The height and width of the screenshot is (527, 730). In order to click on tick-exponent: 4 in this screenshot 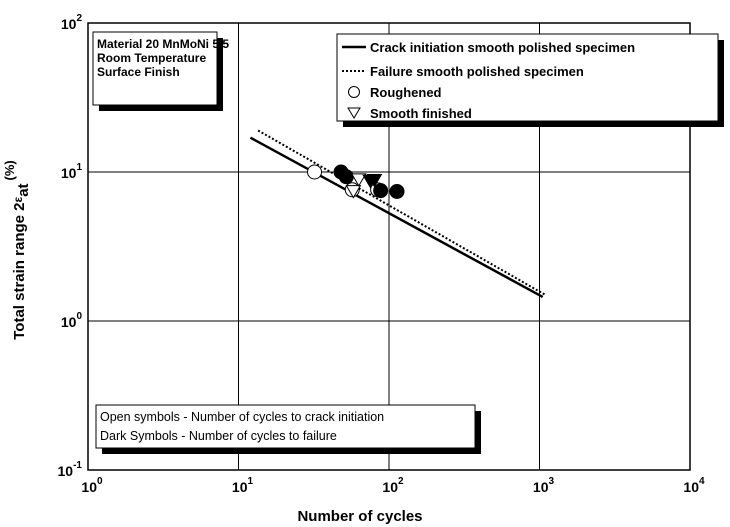, I will do `click(702, 481)`.